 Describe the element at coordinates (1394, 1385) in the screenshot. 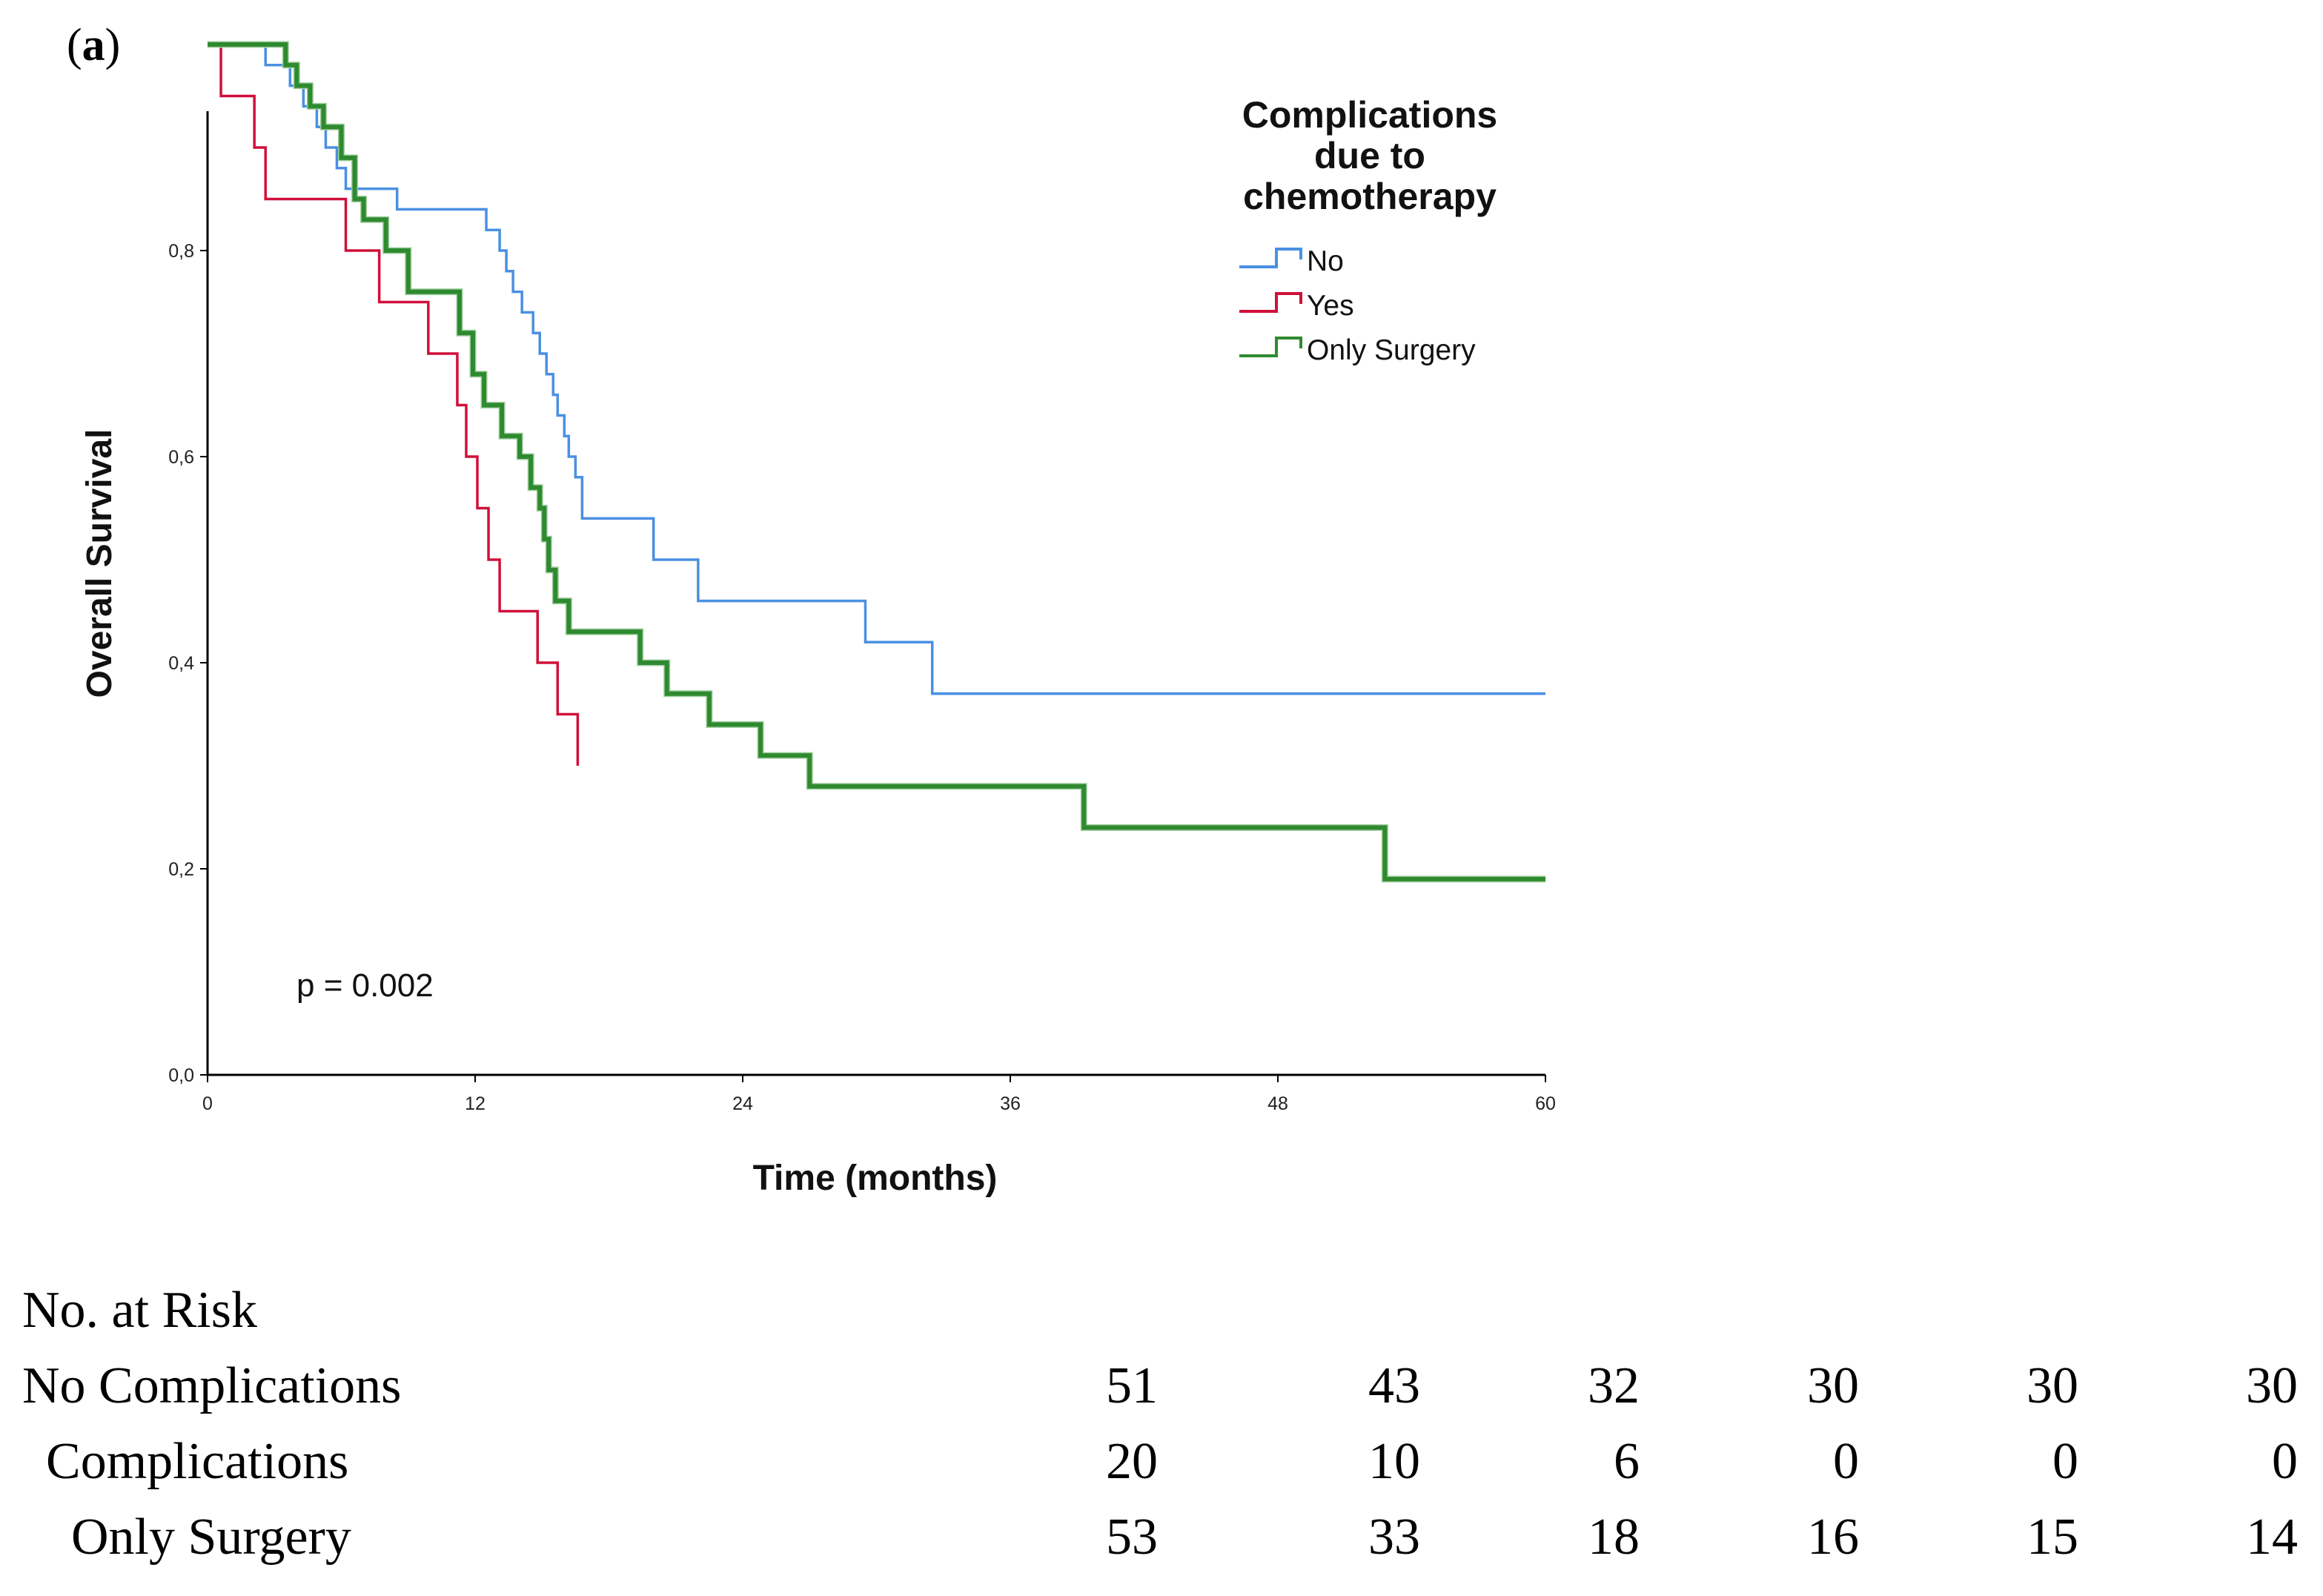

I see `risk-cell: 43` at that location.